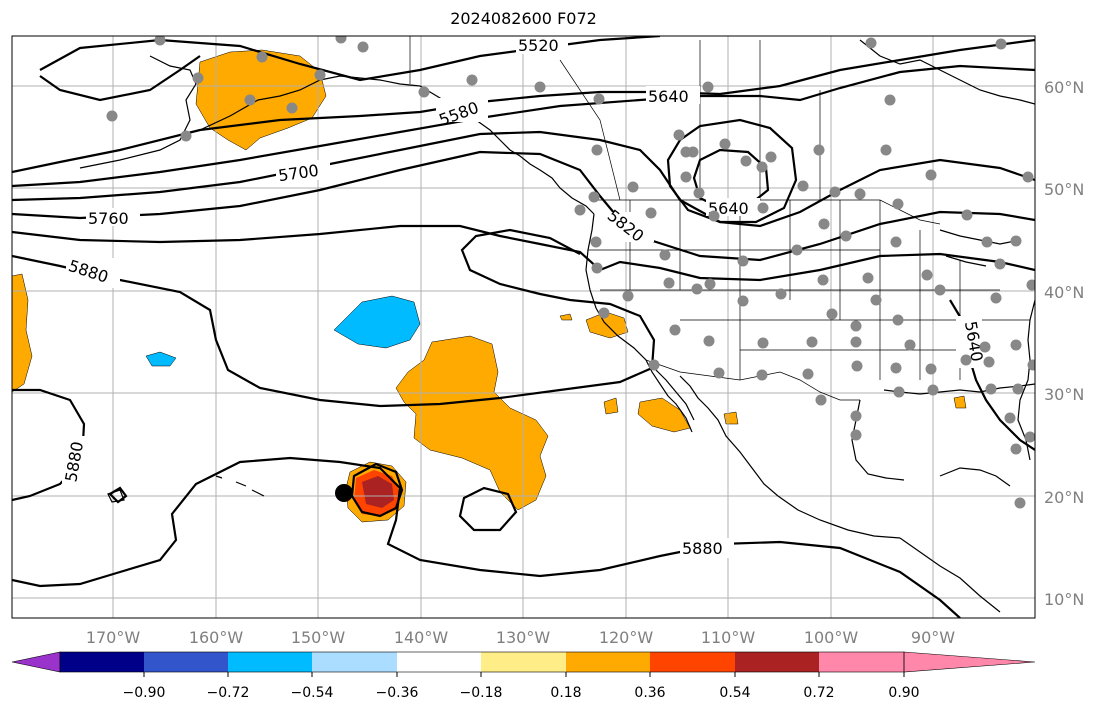  I want to click on east-coast, so click(1026, 380).